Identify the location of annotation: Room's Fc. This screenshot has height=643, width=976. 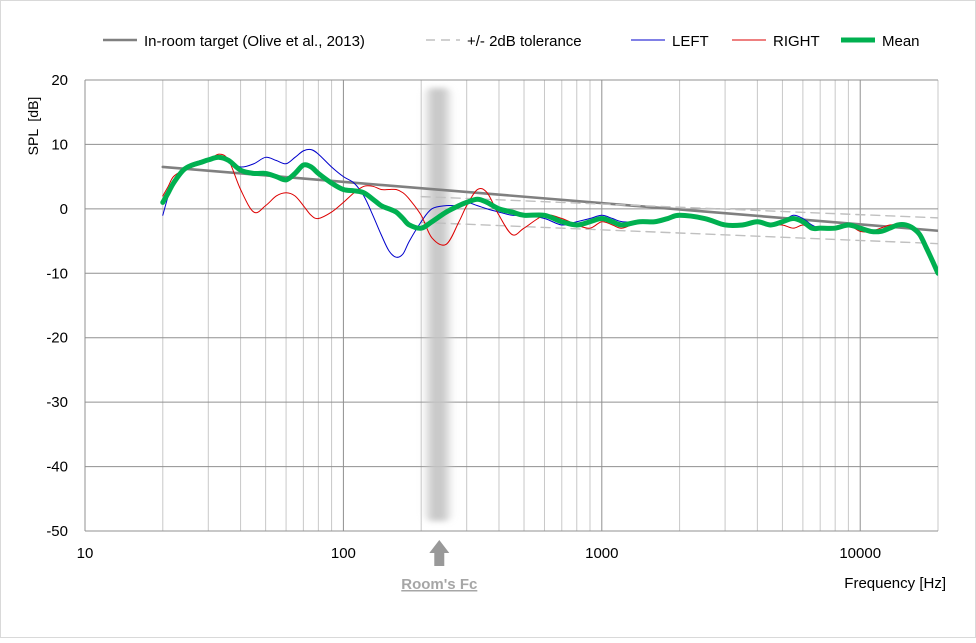
(439, 566).